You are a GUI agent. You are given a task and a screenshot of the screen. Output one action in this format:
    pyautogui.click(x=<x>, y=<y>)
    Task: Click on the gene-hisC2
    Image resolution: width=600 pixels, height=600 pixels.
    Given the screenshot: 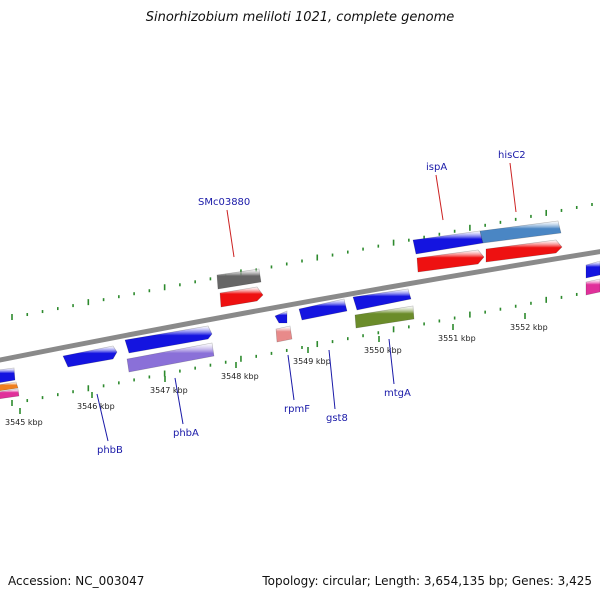 What is the action you would take?
    pyautogui.click(x=524, y=251)
    